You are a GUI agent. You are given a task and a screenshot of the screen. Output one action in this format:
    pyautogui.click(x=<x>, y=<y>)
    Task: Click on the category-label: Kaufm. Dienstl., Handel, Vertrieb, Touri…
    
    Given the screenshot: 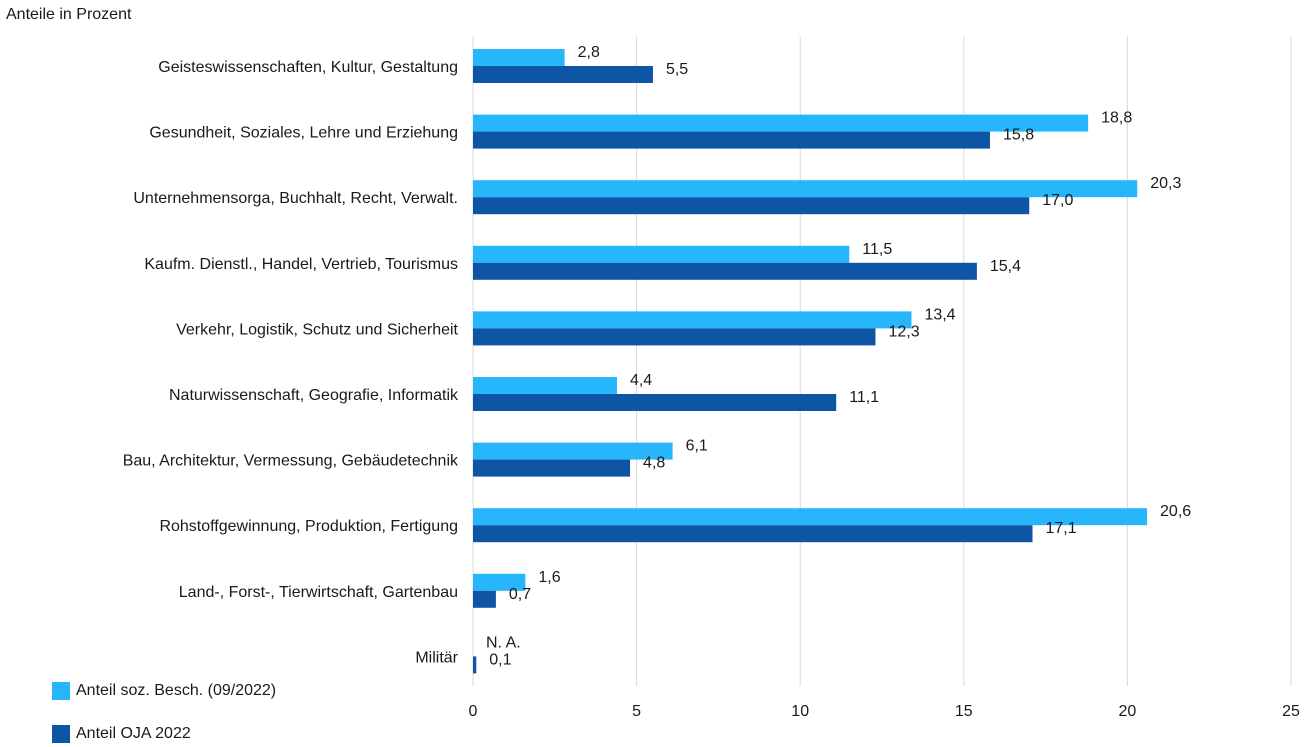 What is the action you would take?
    pyautogui.click(x=301, y=264)
    